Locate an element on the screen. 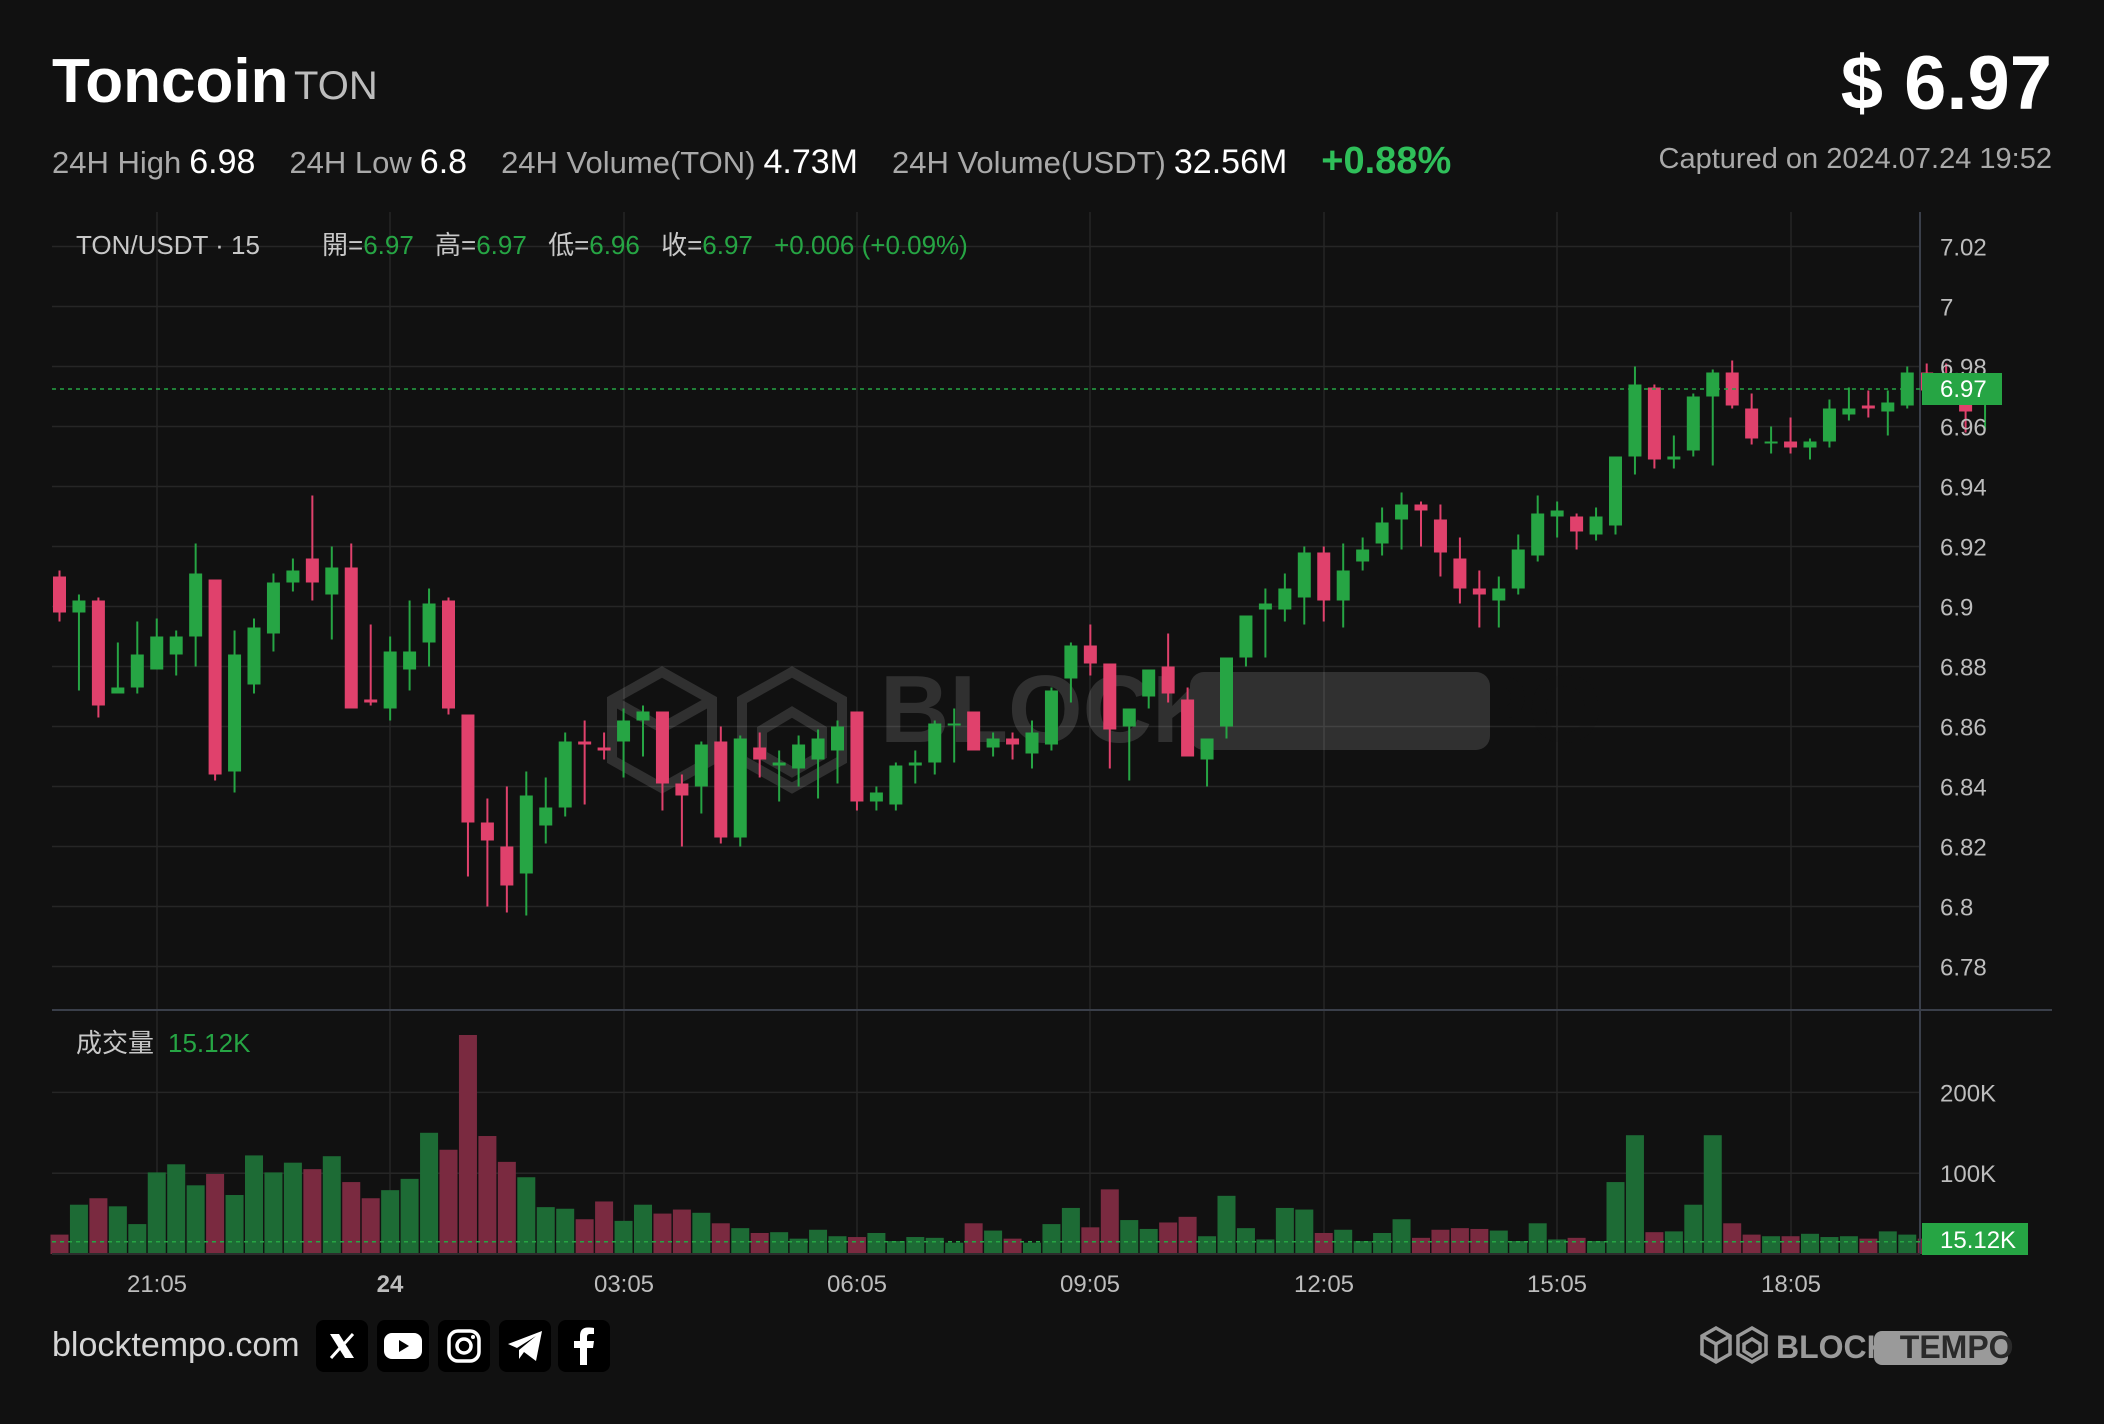 The image size is (2104, 1424). x-tick-label: 24 is located at coordinates (390, 1284).